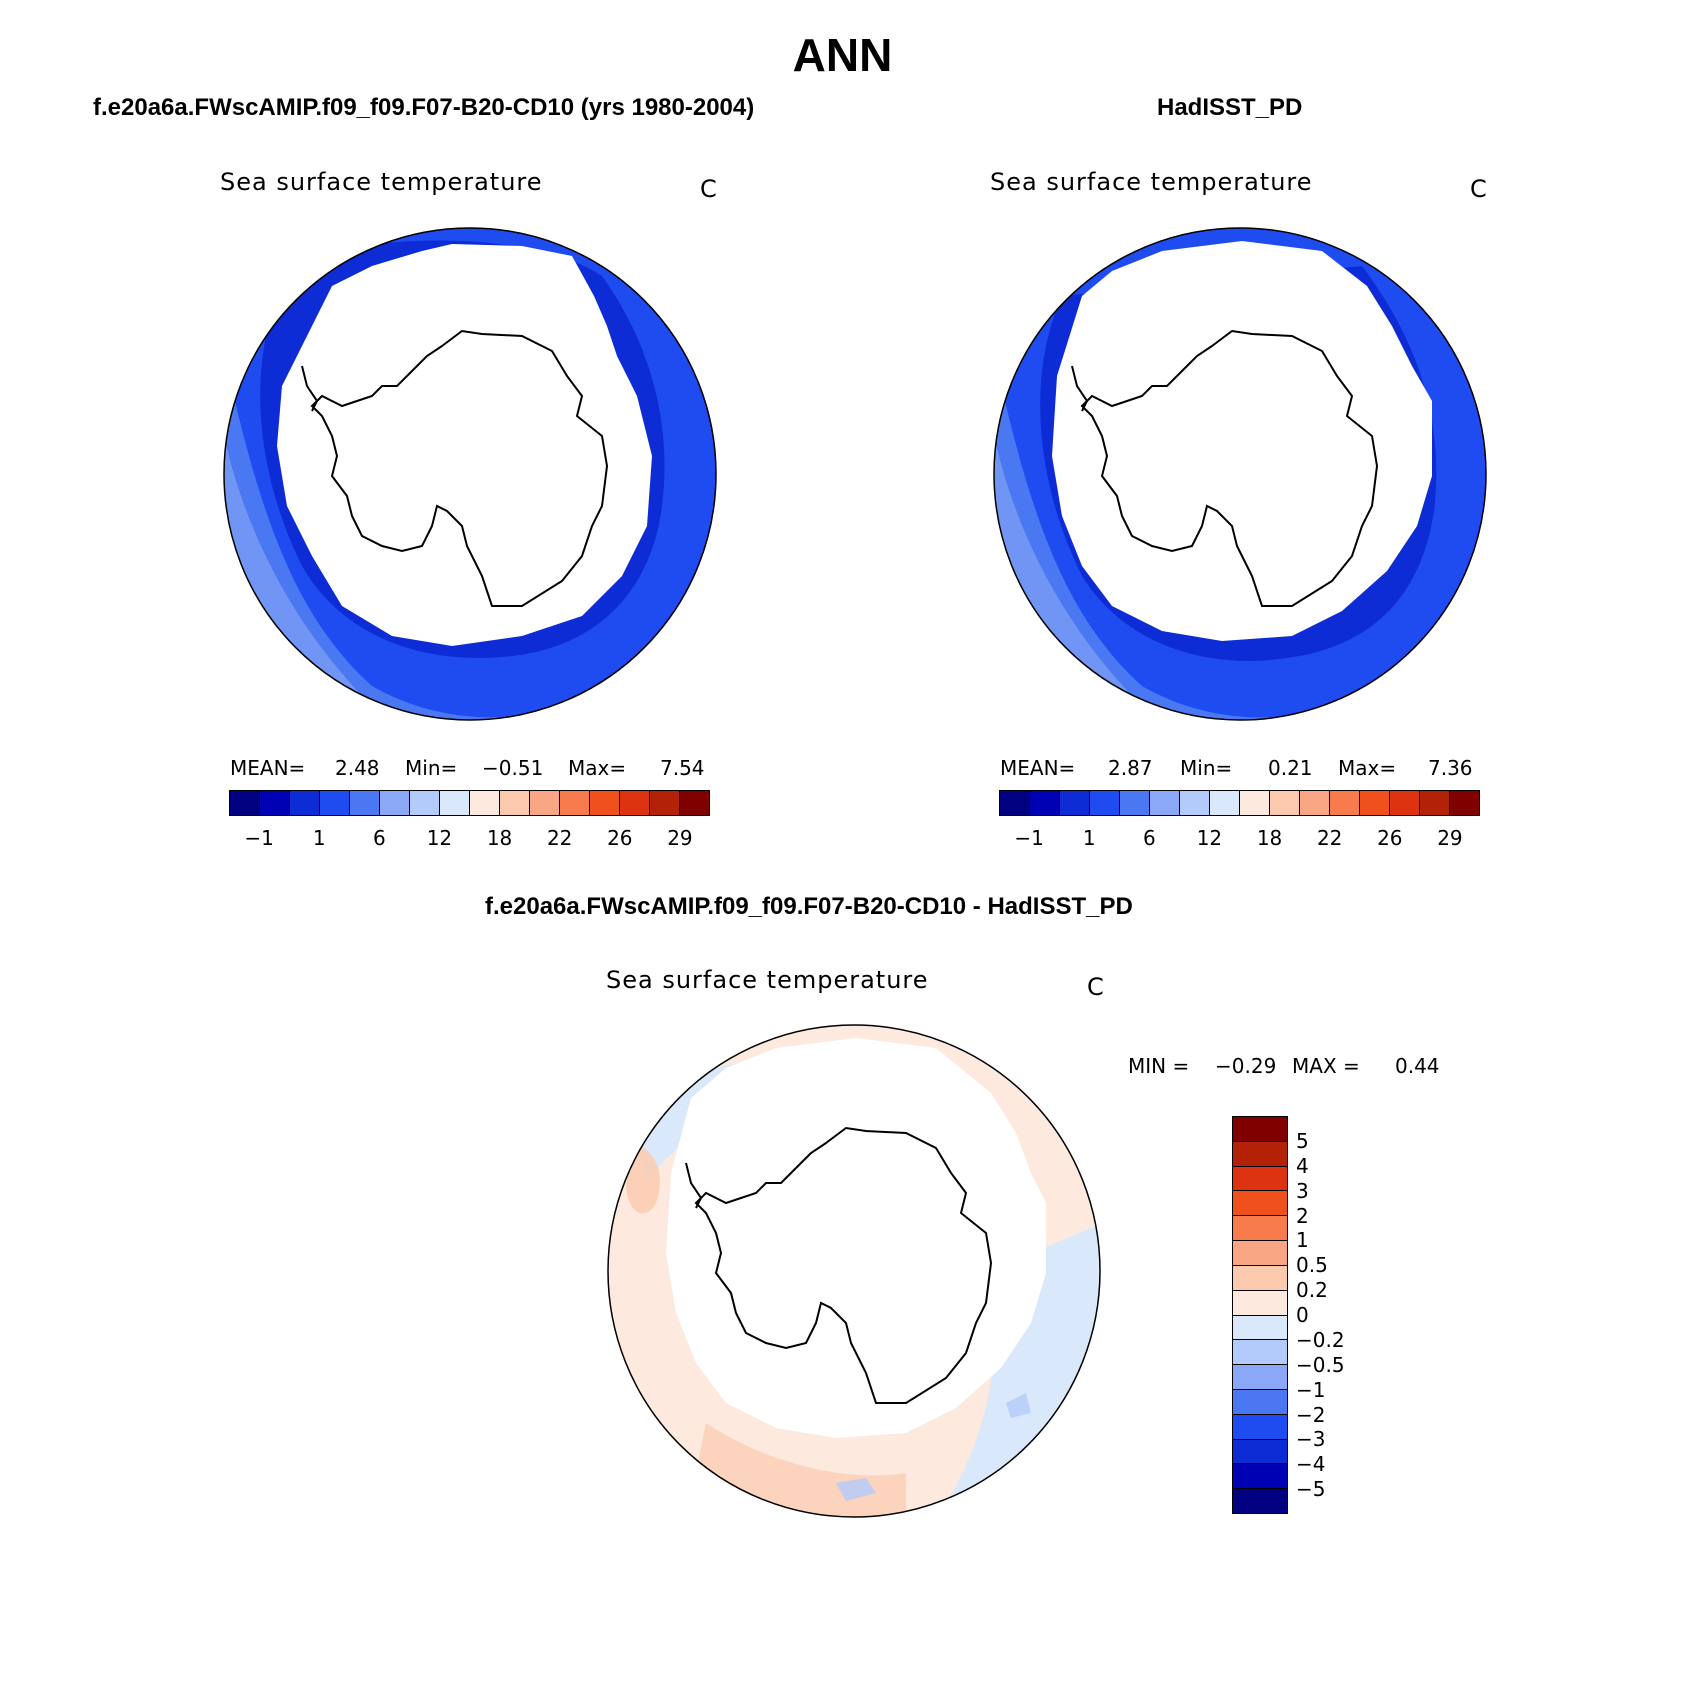  Describe the element at coordinates (1230, 107) in the screenshot. I see `obs-case-title: HadISST_PD` at that location.